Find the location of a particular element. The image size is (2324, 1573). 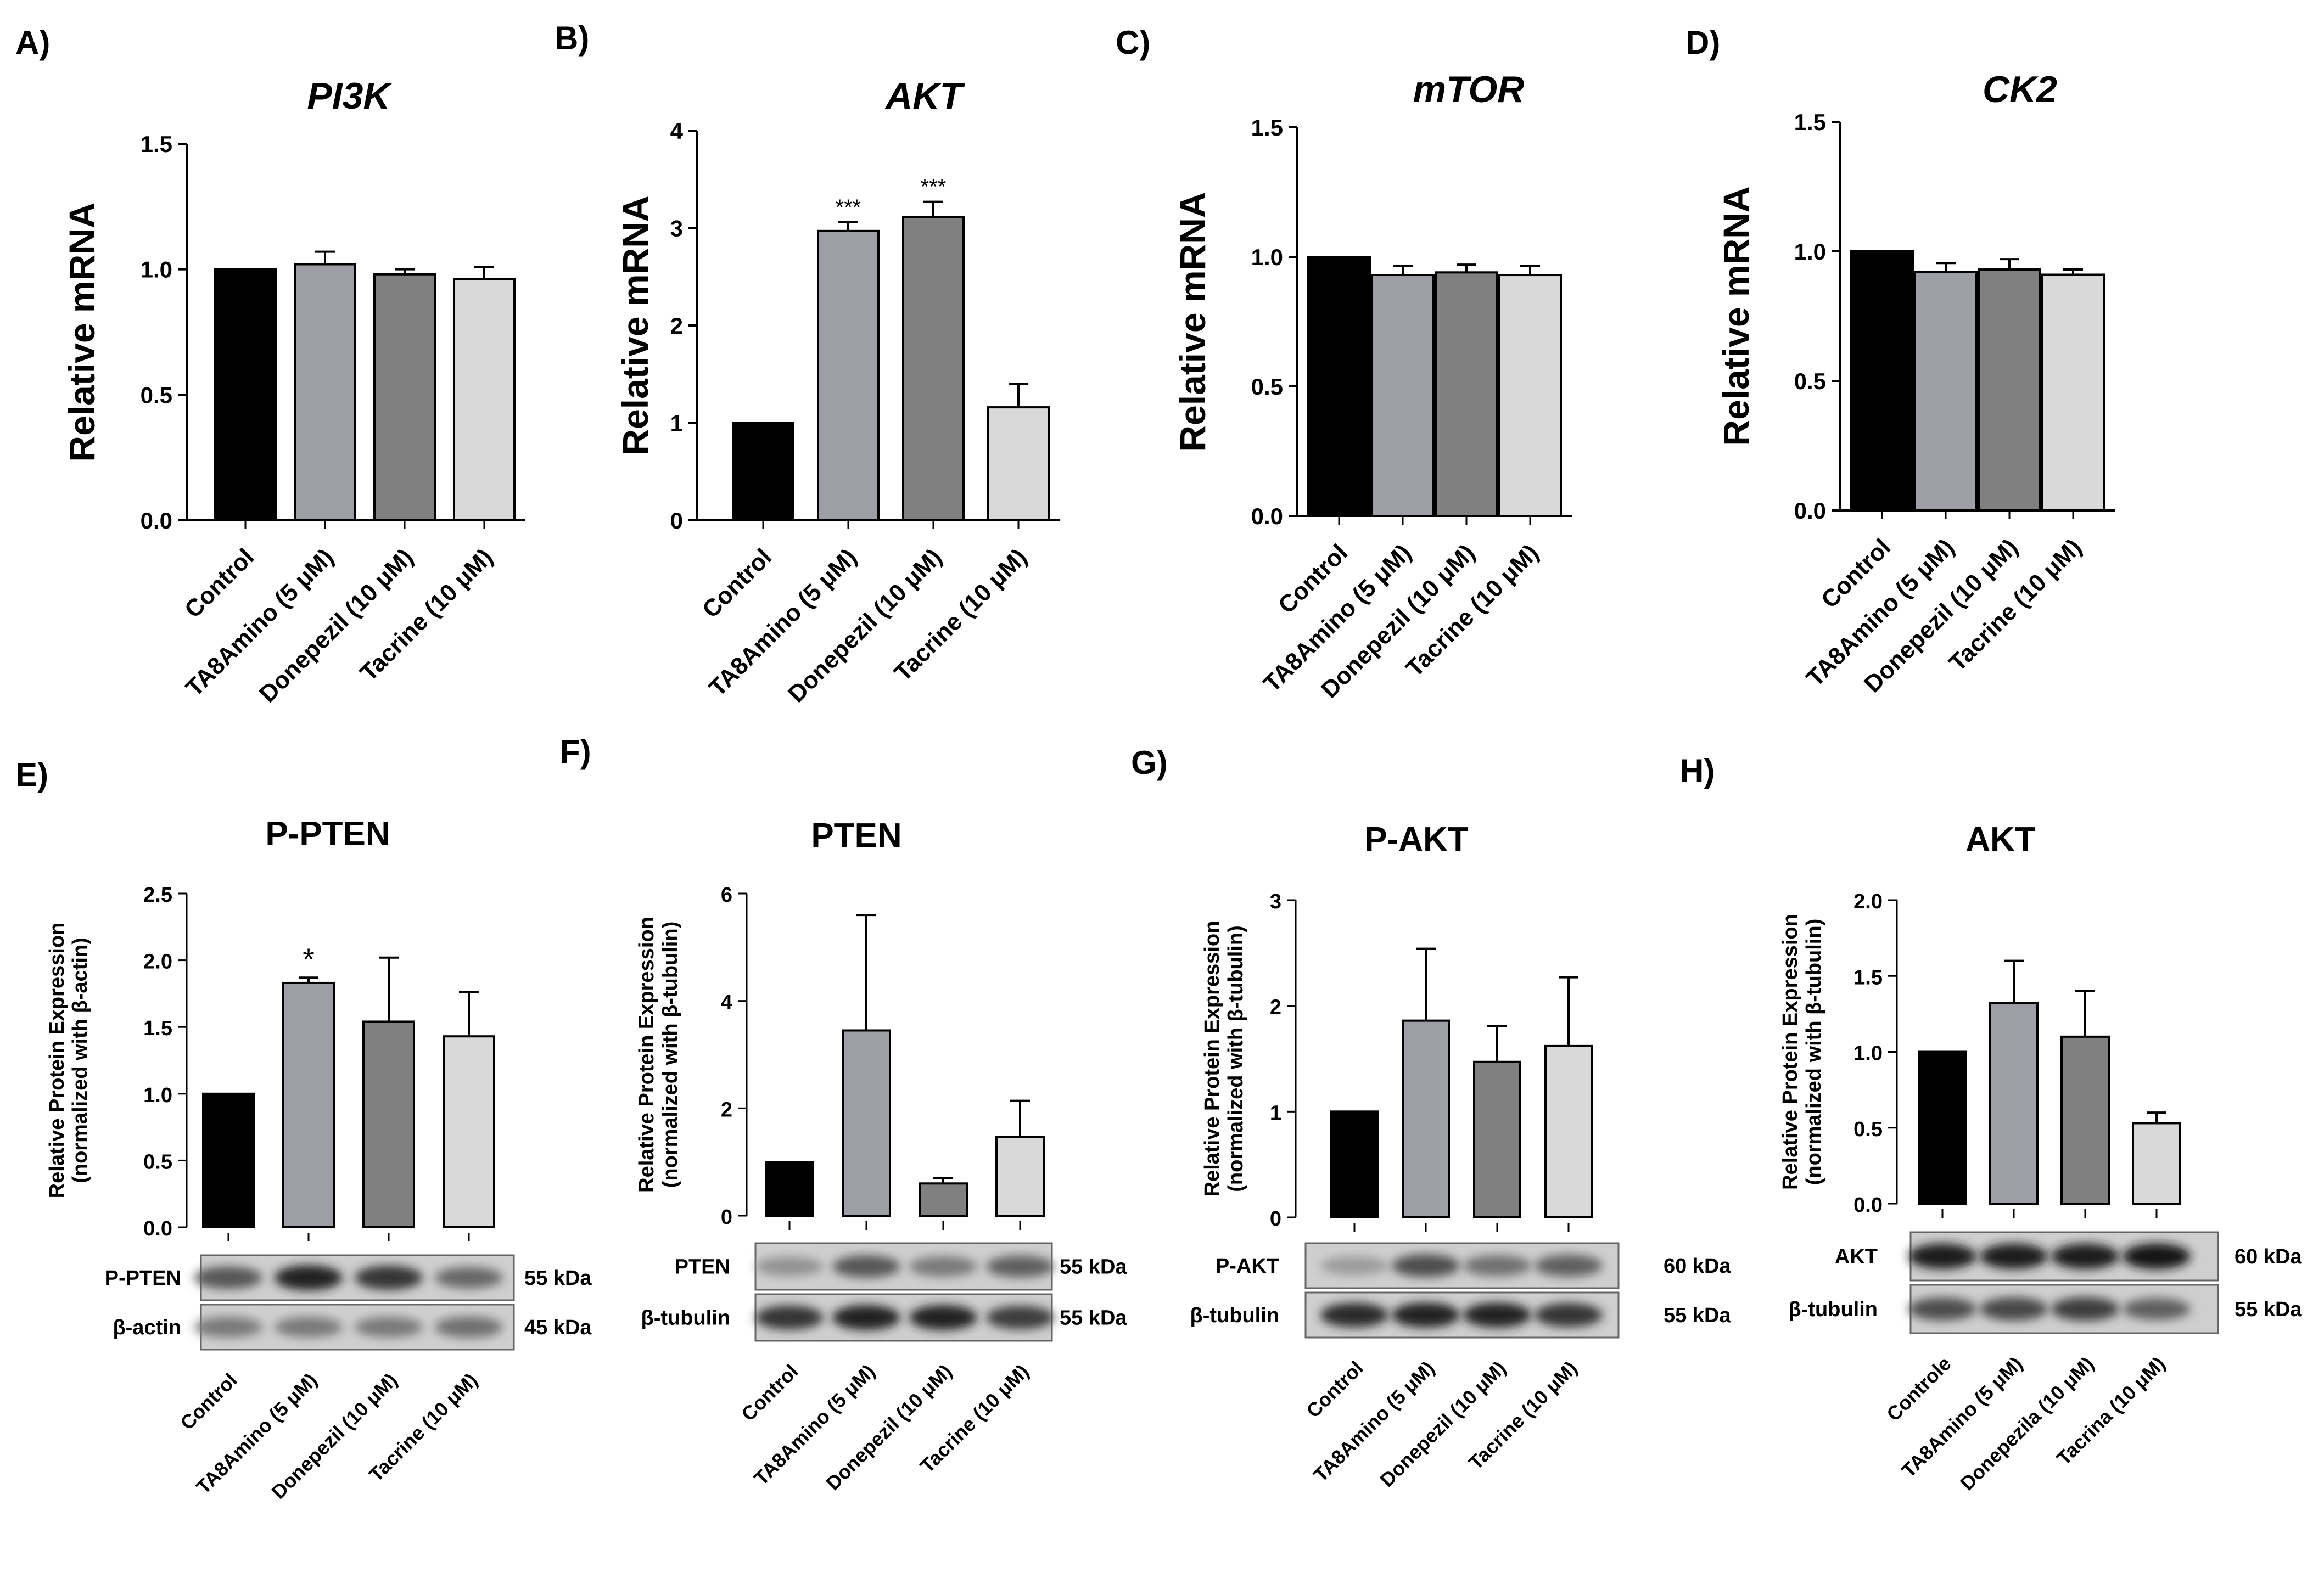

panel-label: D) is located at coordinates (1702, 42).